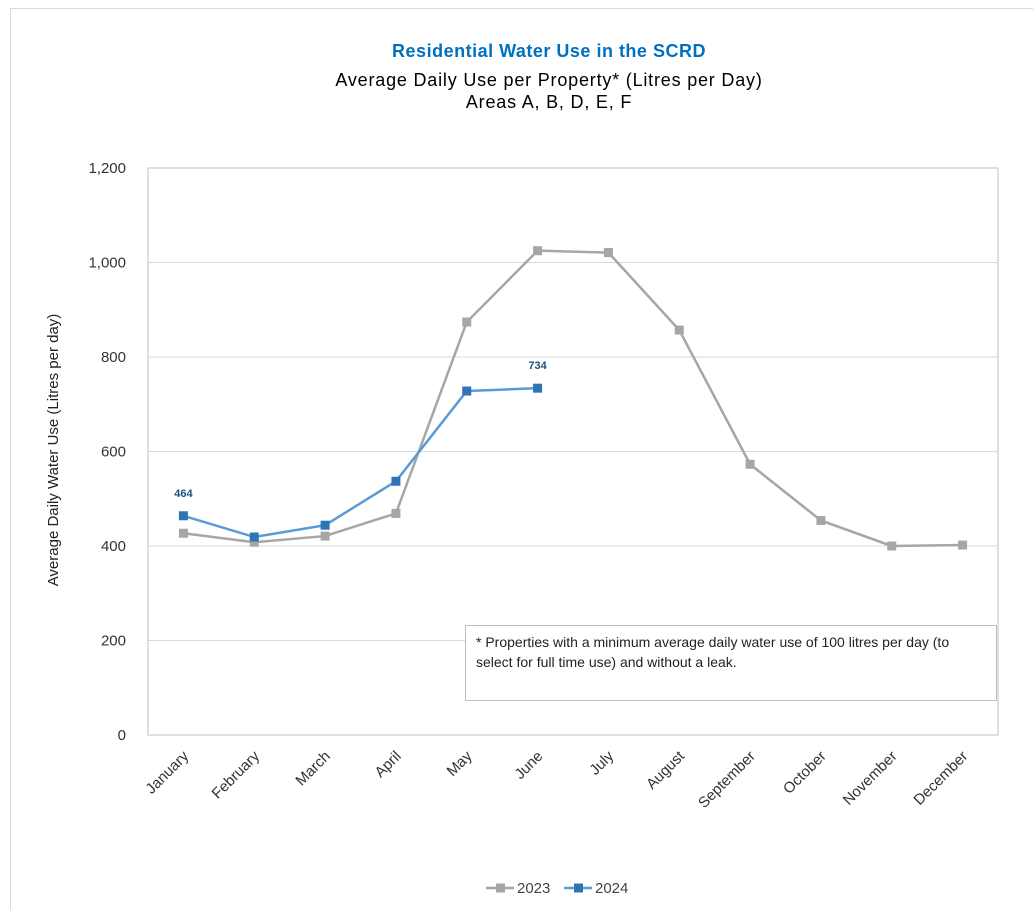 This screenshot has height=910, width=1033. What do you see at coordinates (113, 546) in the screenshot?
I see `y-tick-label: 400` at bounding box center [113, 546].